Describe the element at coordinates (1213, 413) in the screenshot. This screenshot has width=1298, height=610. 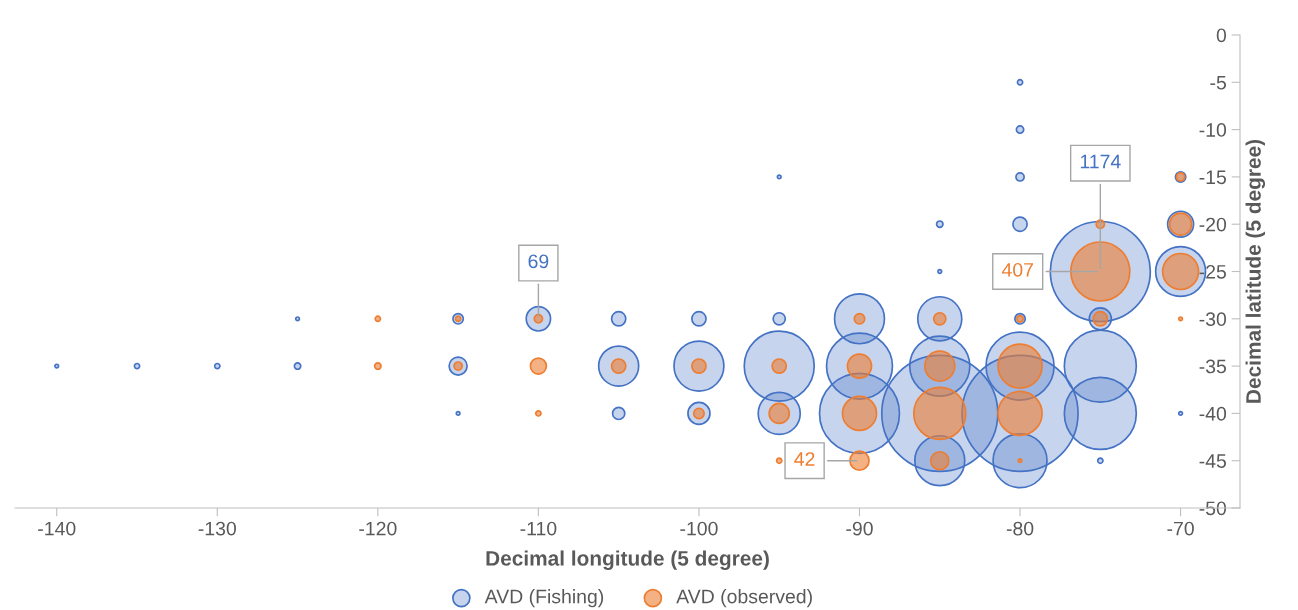
I see `y-tick-label: -40` at that location.